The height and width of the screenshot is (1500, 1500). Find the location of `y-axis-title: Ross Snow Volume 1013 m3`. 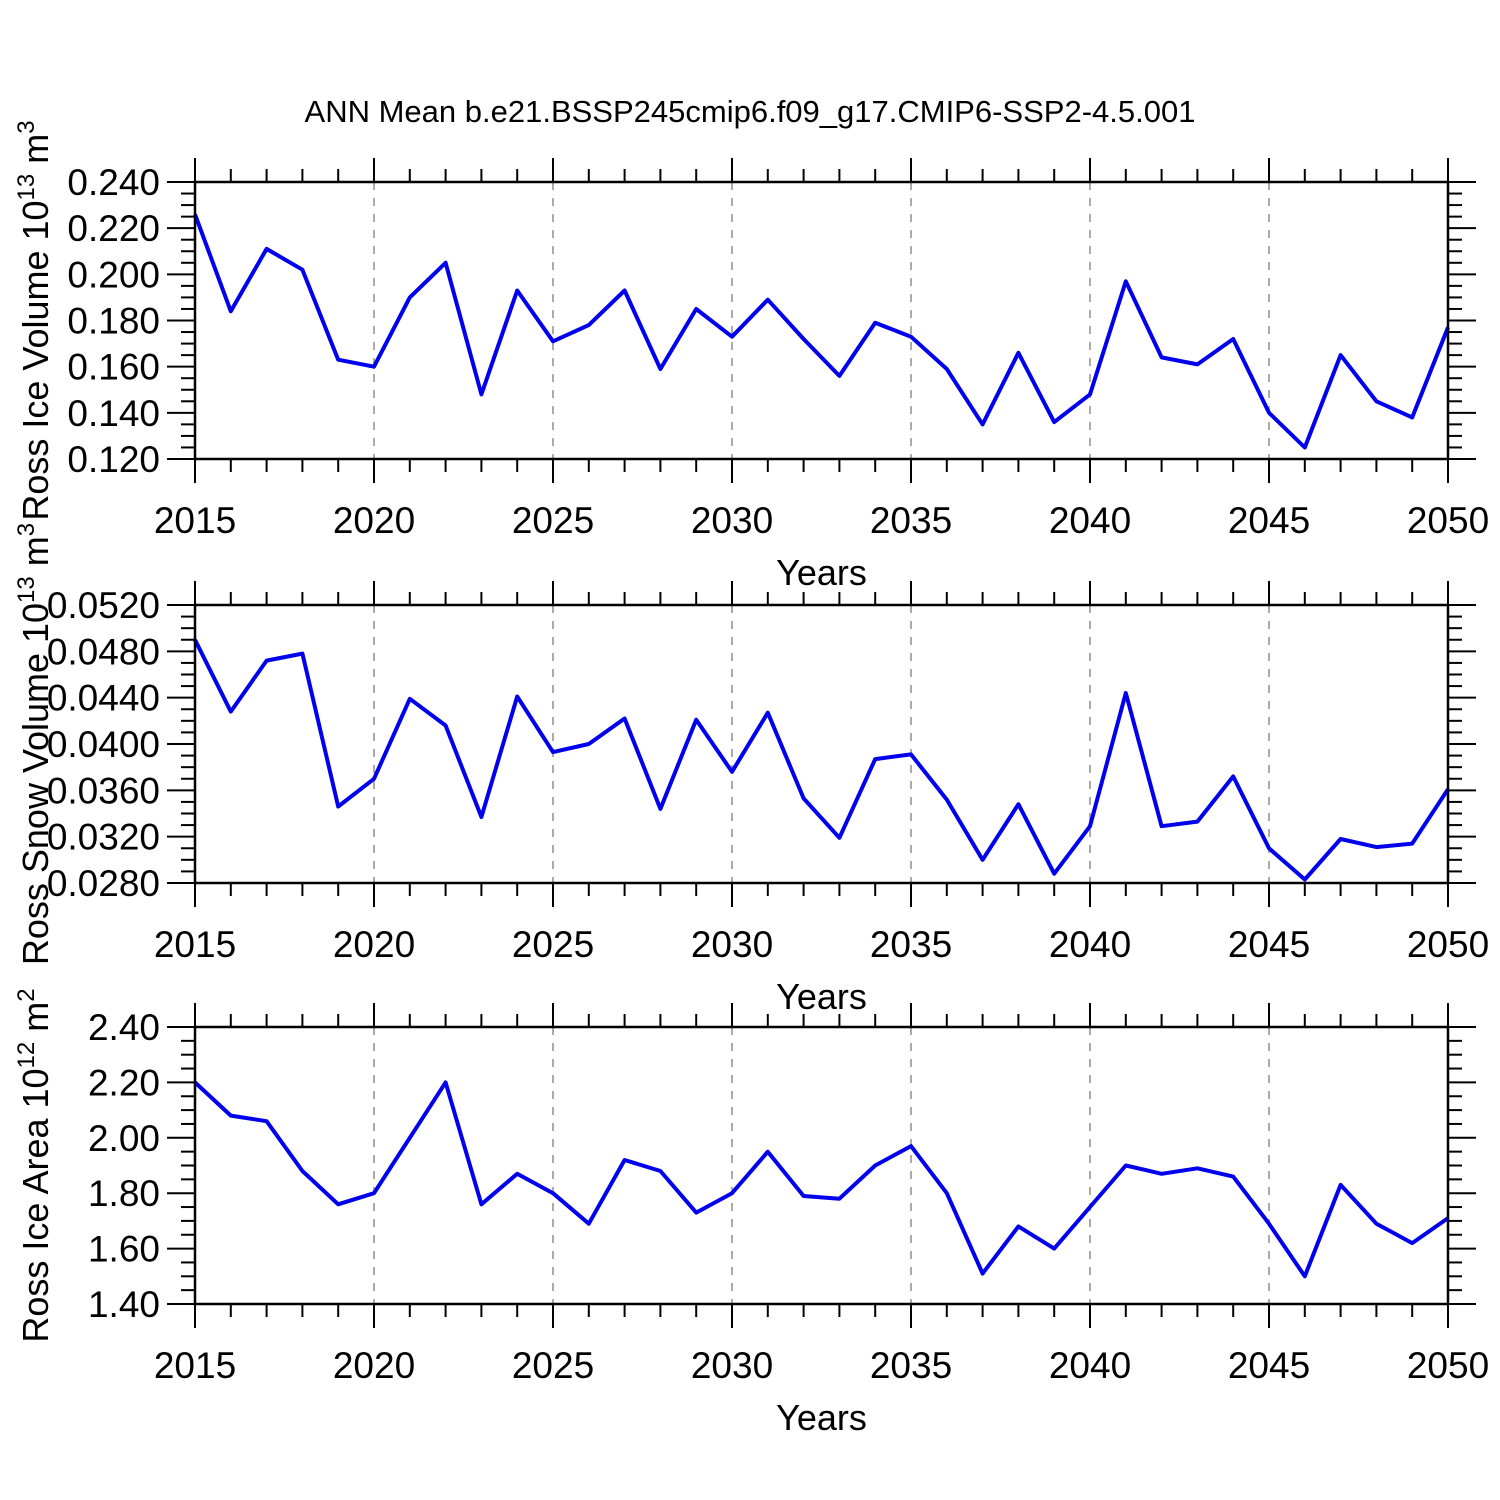

y-axis-title: Ross Snow Volume 1013 m3 is located at coordinates (34, 744).